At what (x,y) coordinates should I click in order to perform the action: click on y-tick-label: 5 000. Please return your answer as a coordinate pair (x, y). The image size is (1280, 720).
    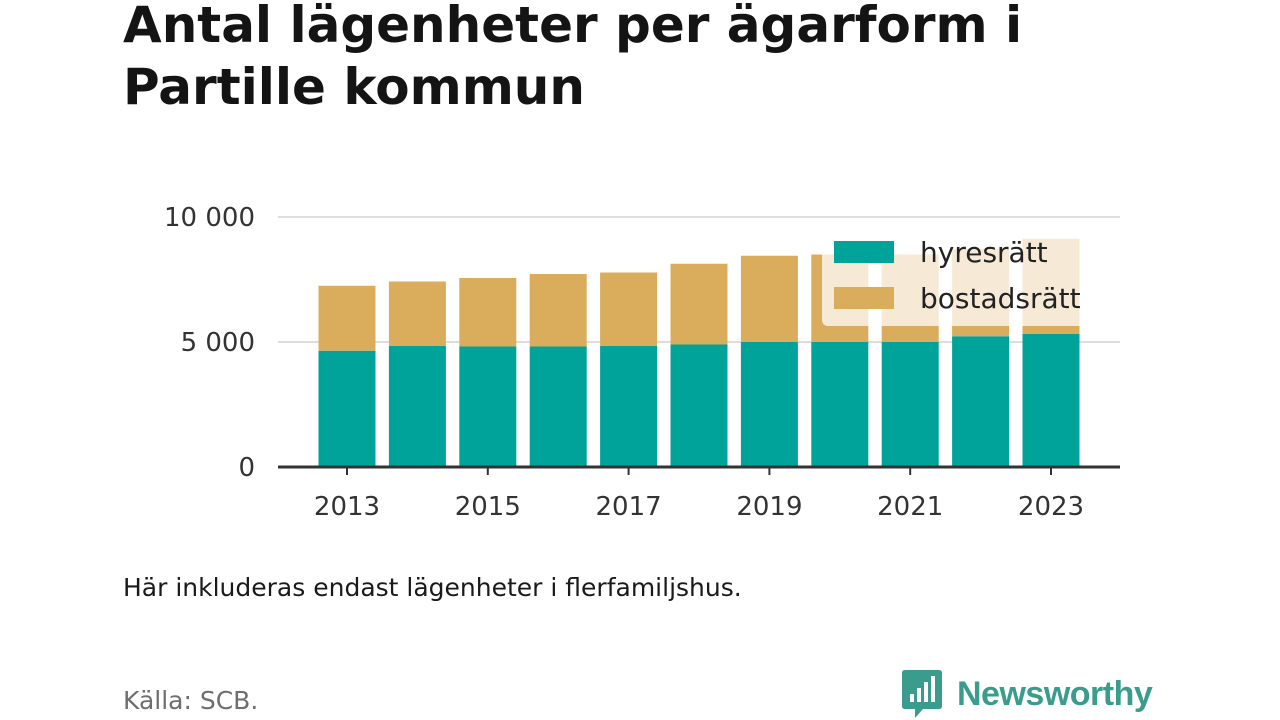
    Looking at the image, I should click on (218, 343).